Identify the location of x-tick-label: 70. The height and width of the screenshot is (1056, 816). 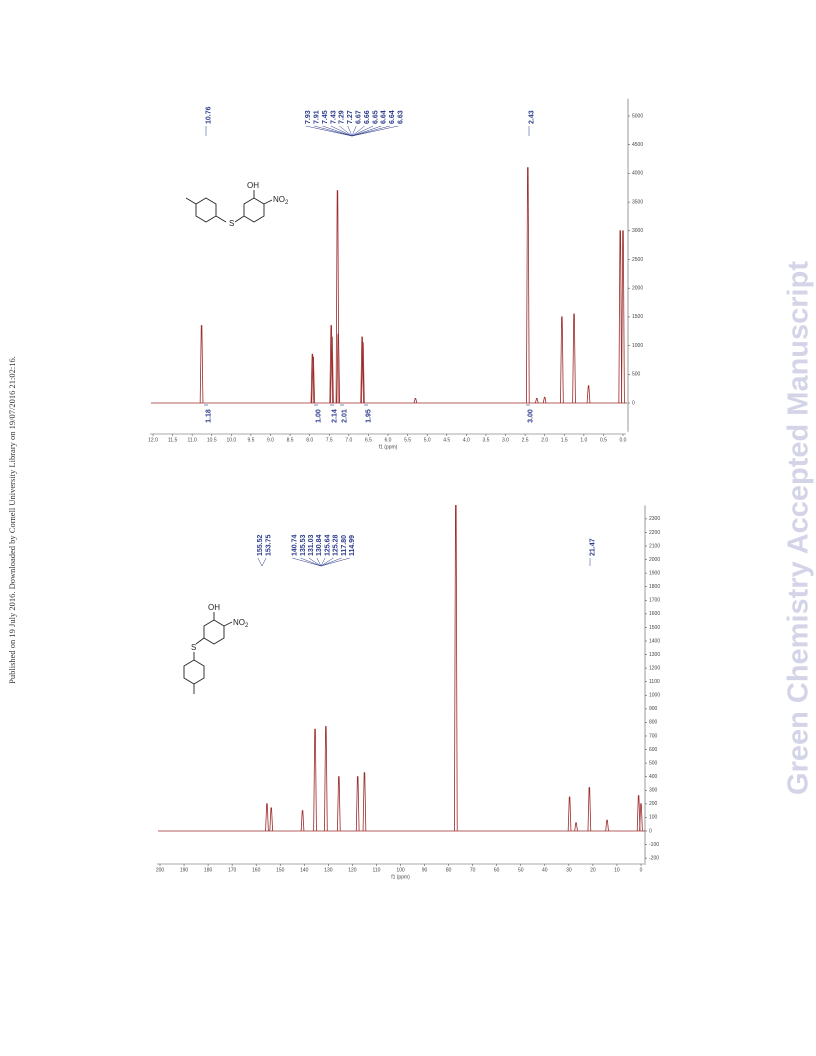
(473, 870).